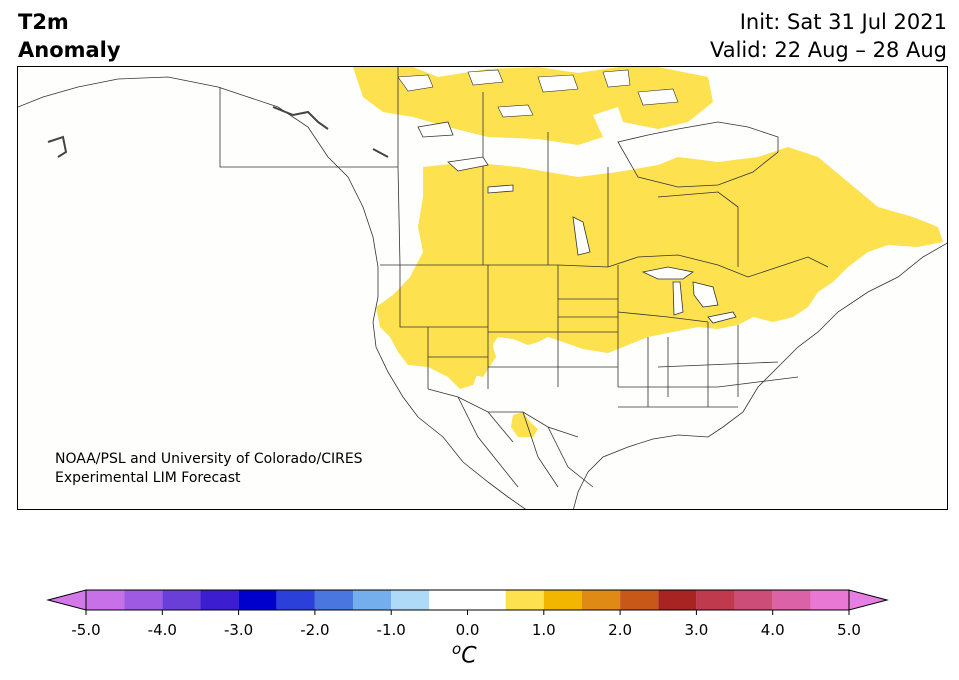  Describe the element at coordinates (57, 146) in the screenshot. I see `river-alaska` at that location.